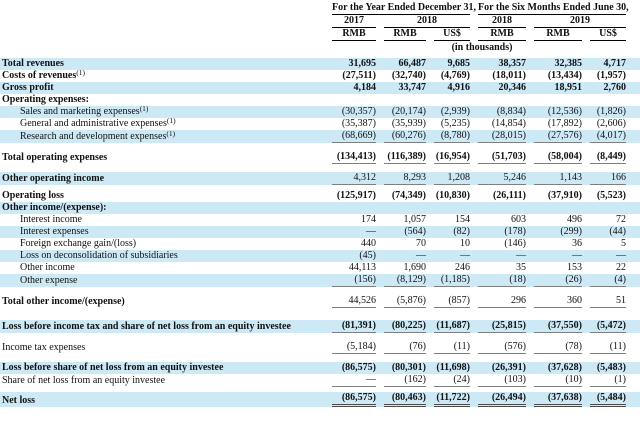 Image resolution: width=640 pixels, height=428 pixels. I want to click on value-text: (2,606), so click(611, 123).